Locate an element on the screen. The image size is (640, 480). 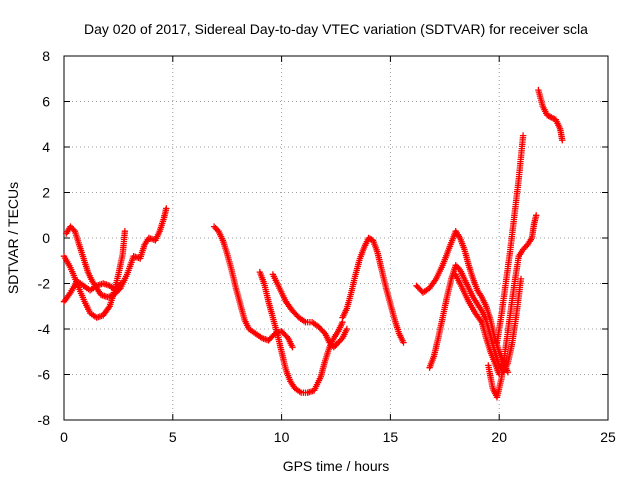
y-tick-label: 0 is located at coordinates (46, 238).